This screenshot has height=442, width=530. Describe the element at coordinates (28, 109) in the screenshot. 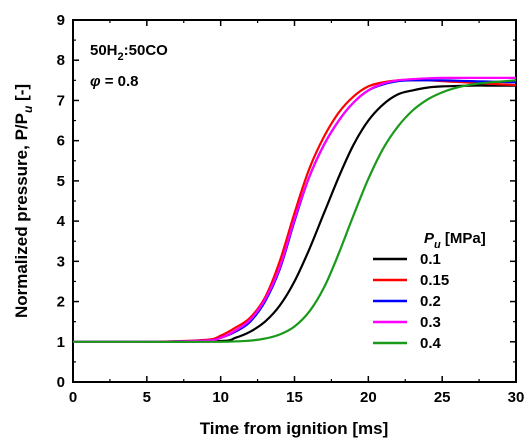

I see `y-axis-title-subscript: u` at that location.